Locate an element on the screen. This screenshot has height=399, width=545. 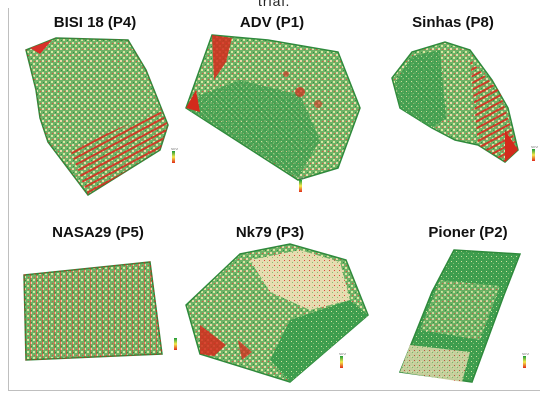
ndvi-legend-p1: NDVI is located at coordinates (303, 184).